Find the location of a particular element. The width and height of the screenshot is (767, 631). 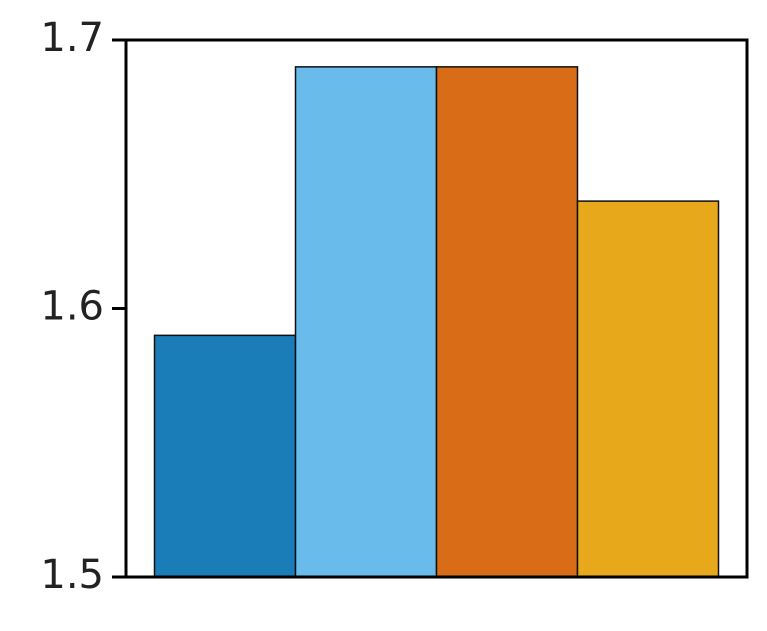

y-tick-label: 1.7 is located at coordinates (72, 38).